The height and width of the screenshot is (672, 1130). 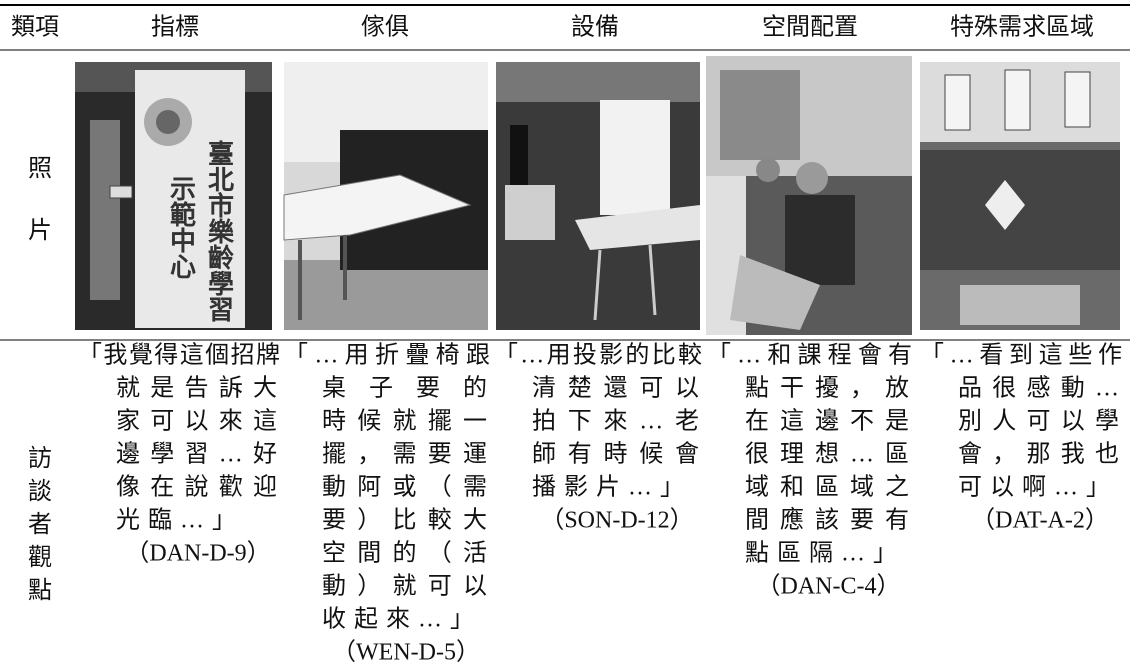 What do you see at coordinates (197, 554) in the screenshot?
I see `interview-source: （DAN-D-9）` at bounding box center [197, 554].